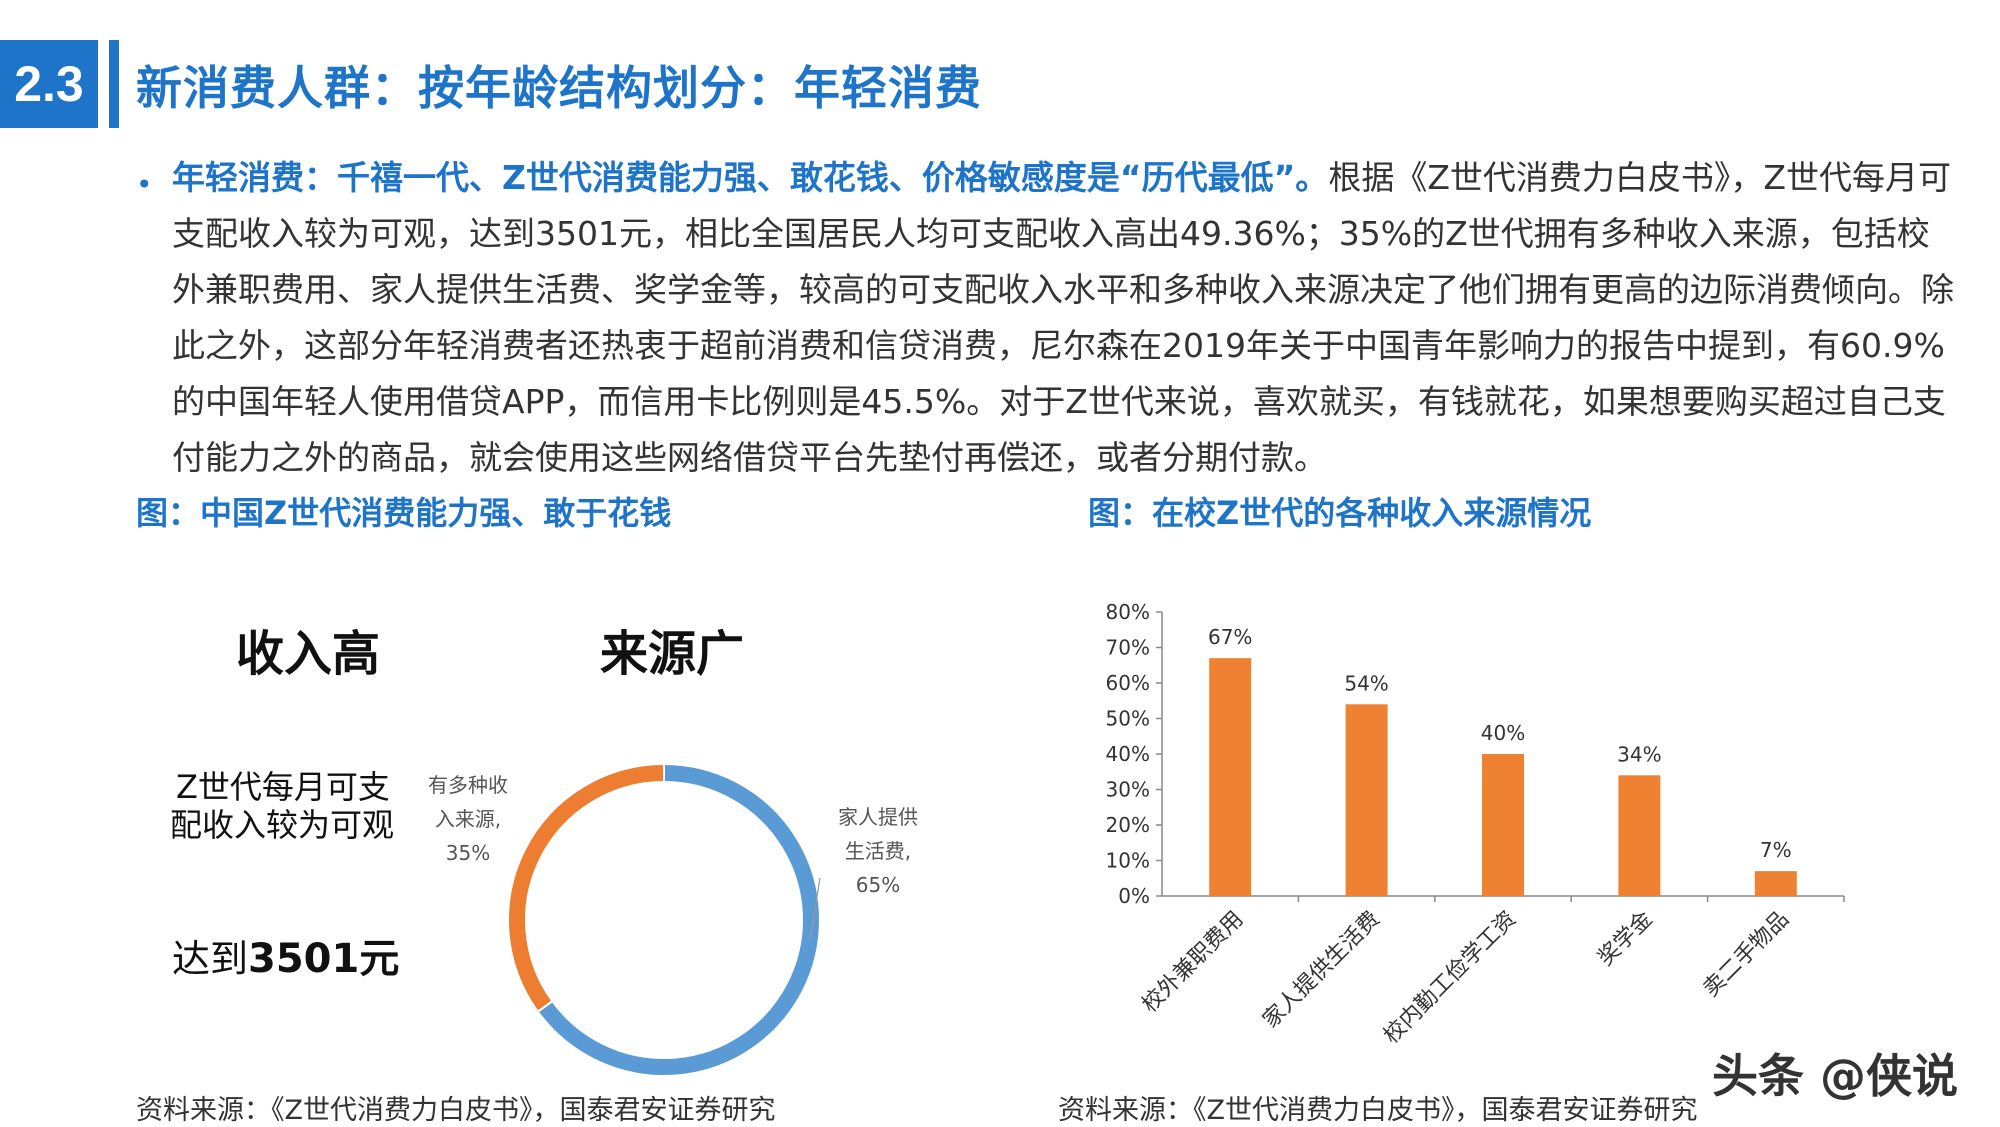 This screenshot has width=2000, height=1127. Describe the element at coordinates (1134, 896) in the screenshot. I see `y-tick-label: 0%` at that location.